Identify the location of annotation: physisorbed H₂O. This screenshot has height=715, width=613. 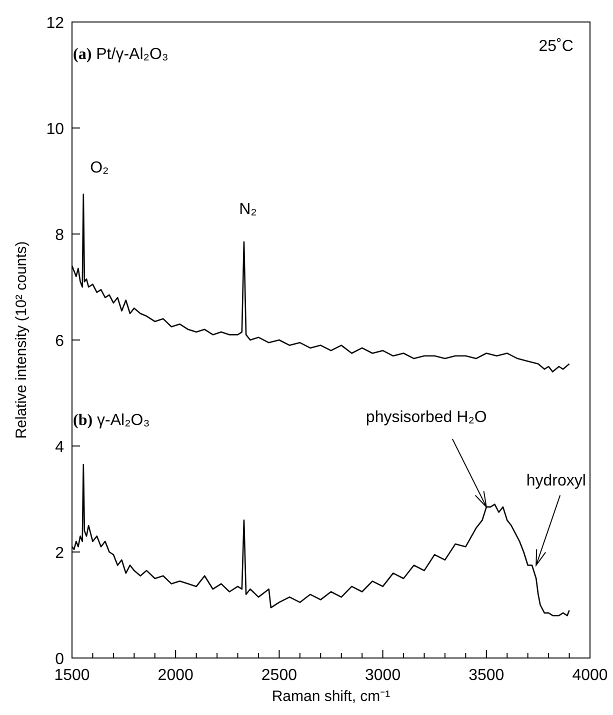
(426, 417).